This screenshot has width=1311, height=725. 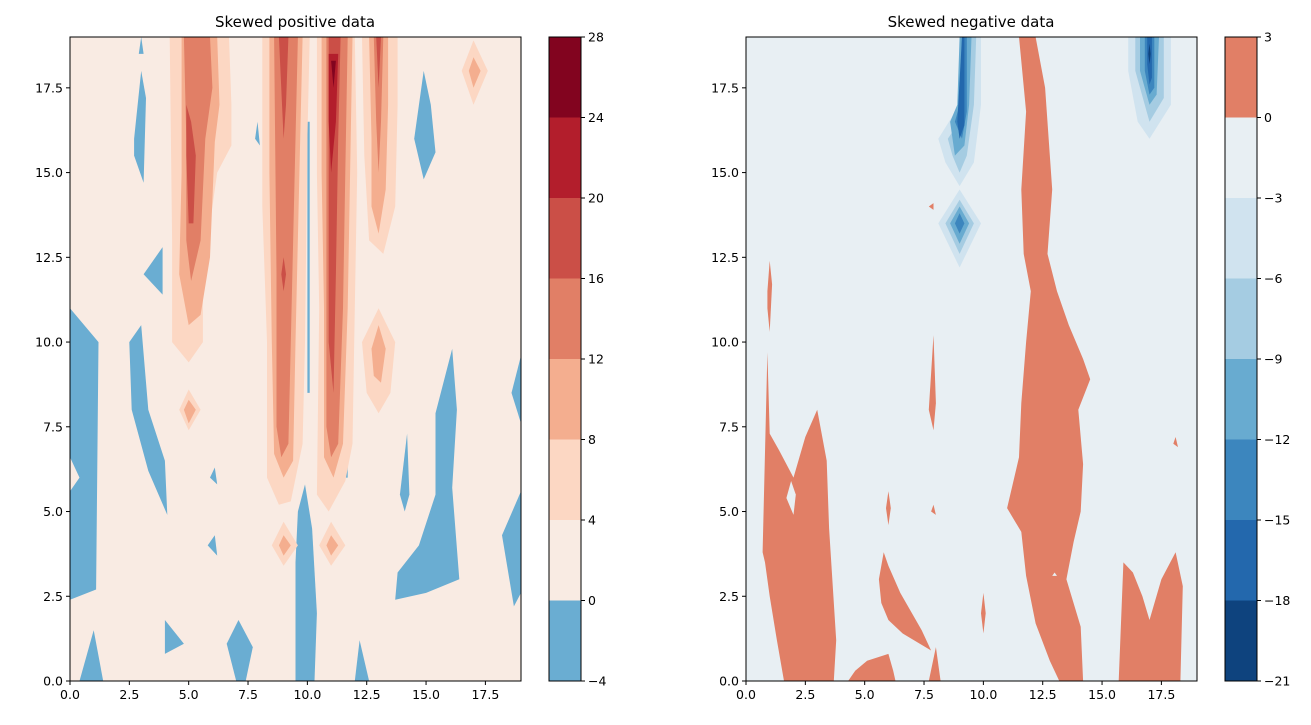 I want to click on y-tick-label-negative-4: 10.0, so click(x=725, y=342).